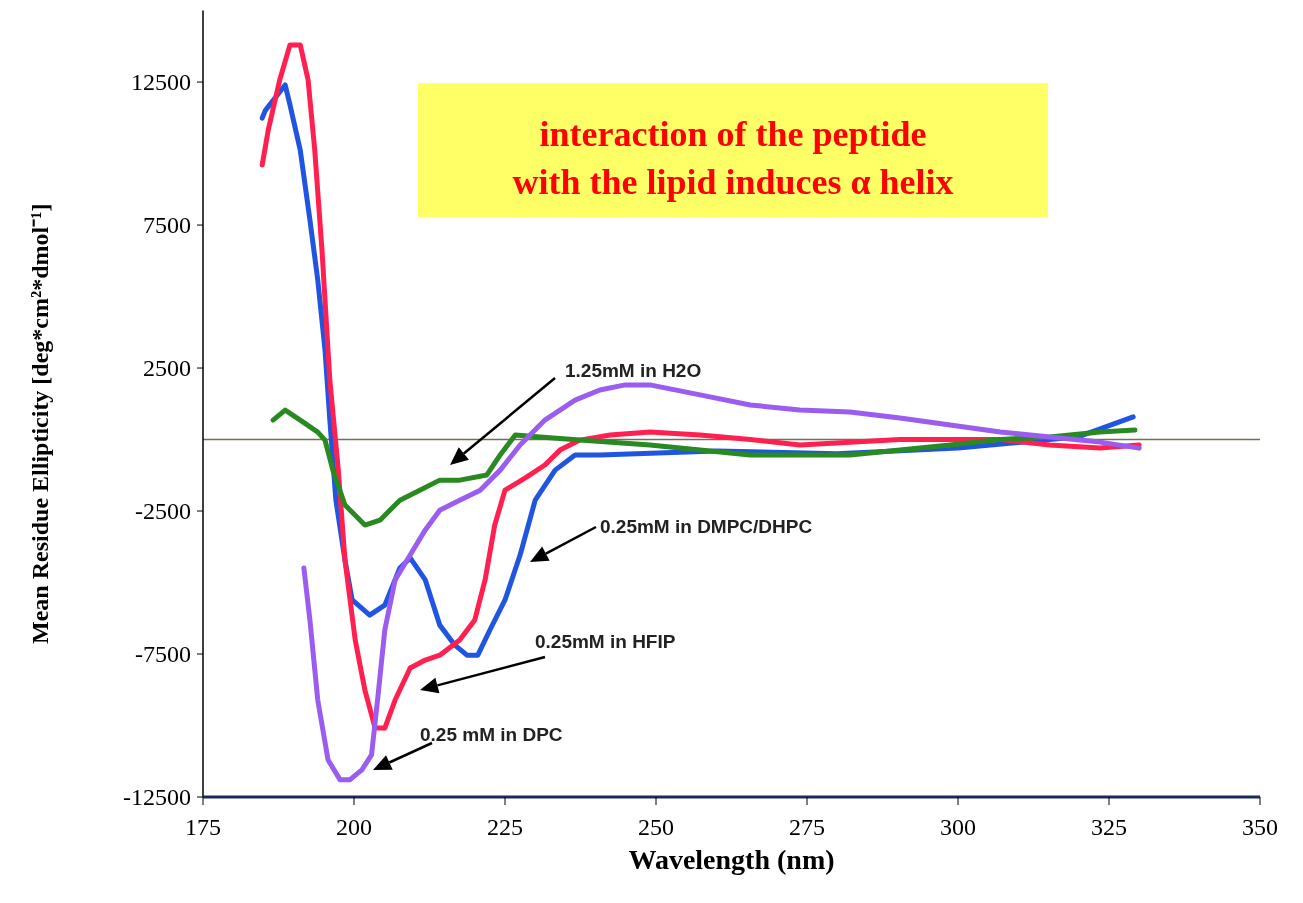 The image size is (1303, 903). I want to click on x-tick-label: 250, so click(656, 827).